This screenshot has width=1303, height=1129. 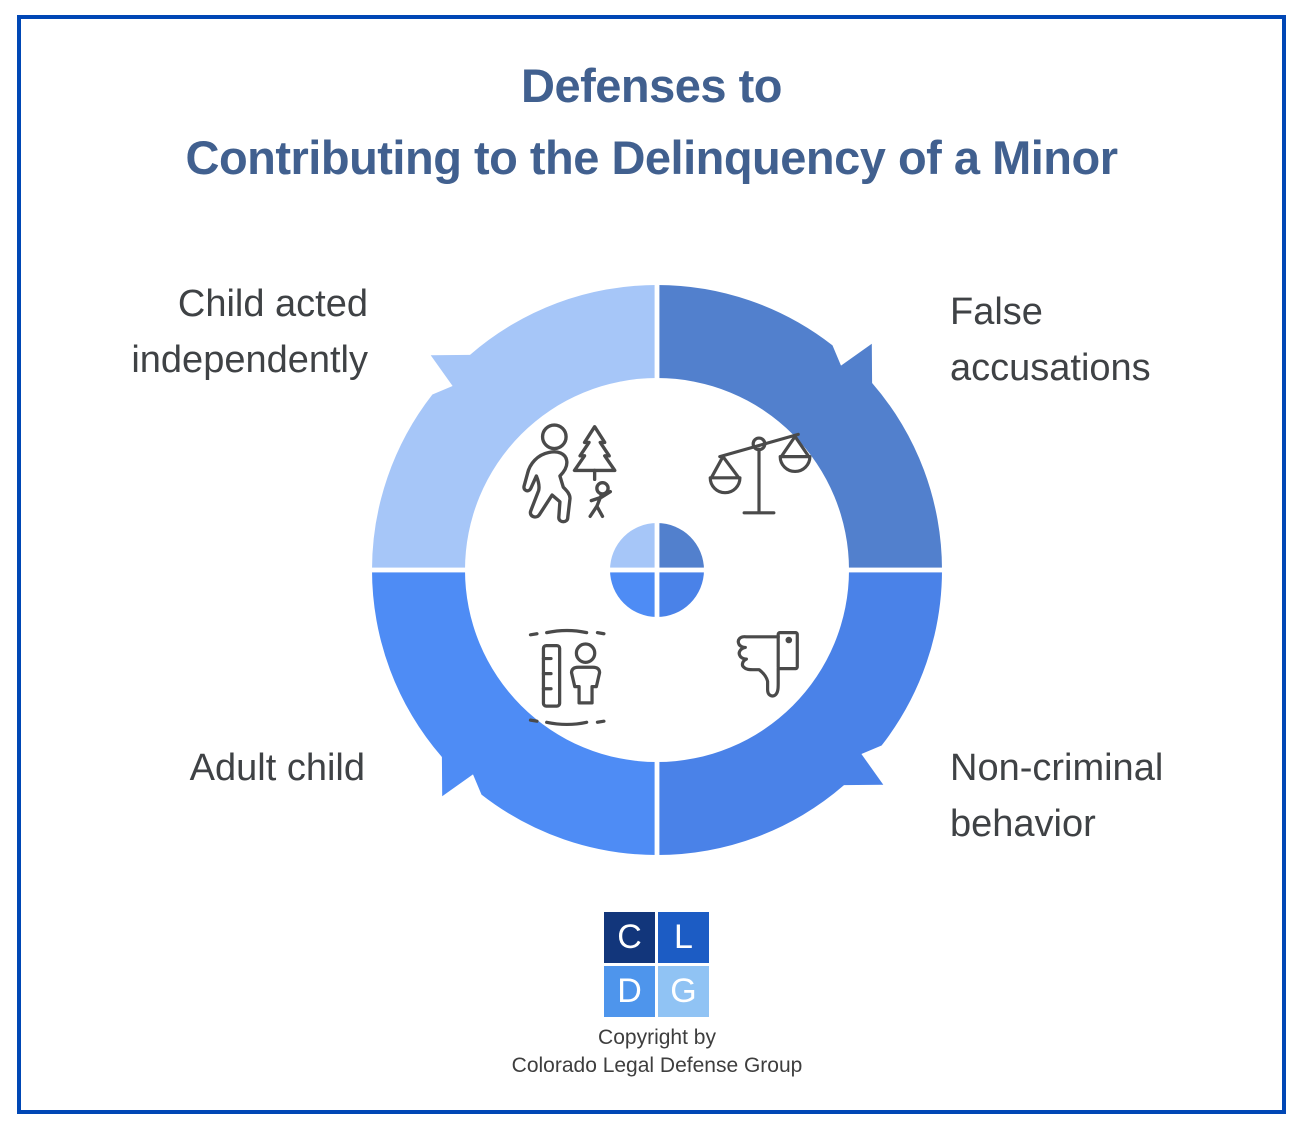 What do you see at coordinates (514, 712) in the screenshot?
I see `ring-quadrant-bottom-left` at bounding box center [514, 712].